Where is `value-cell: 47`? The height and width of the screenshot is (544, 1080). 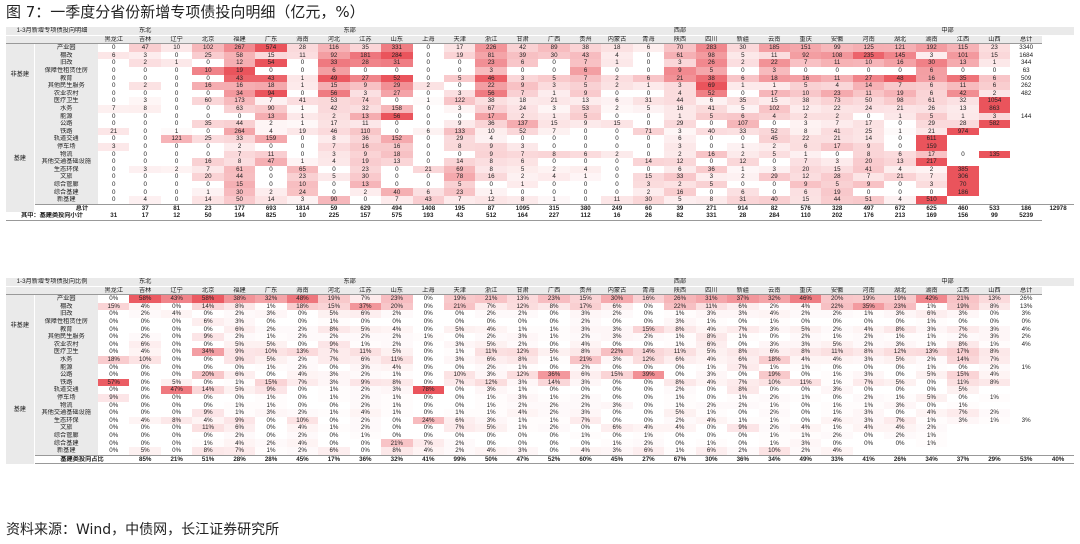
value-cell: 47 is located at coordinates (271, 162).